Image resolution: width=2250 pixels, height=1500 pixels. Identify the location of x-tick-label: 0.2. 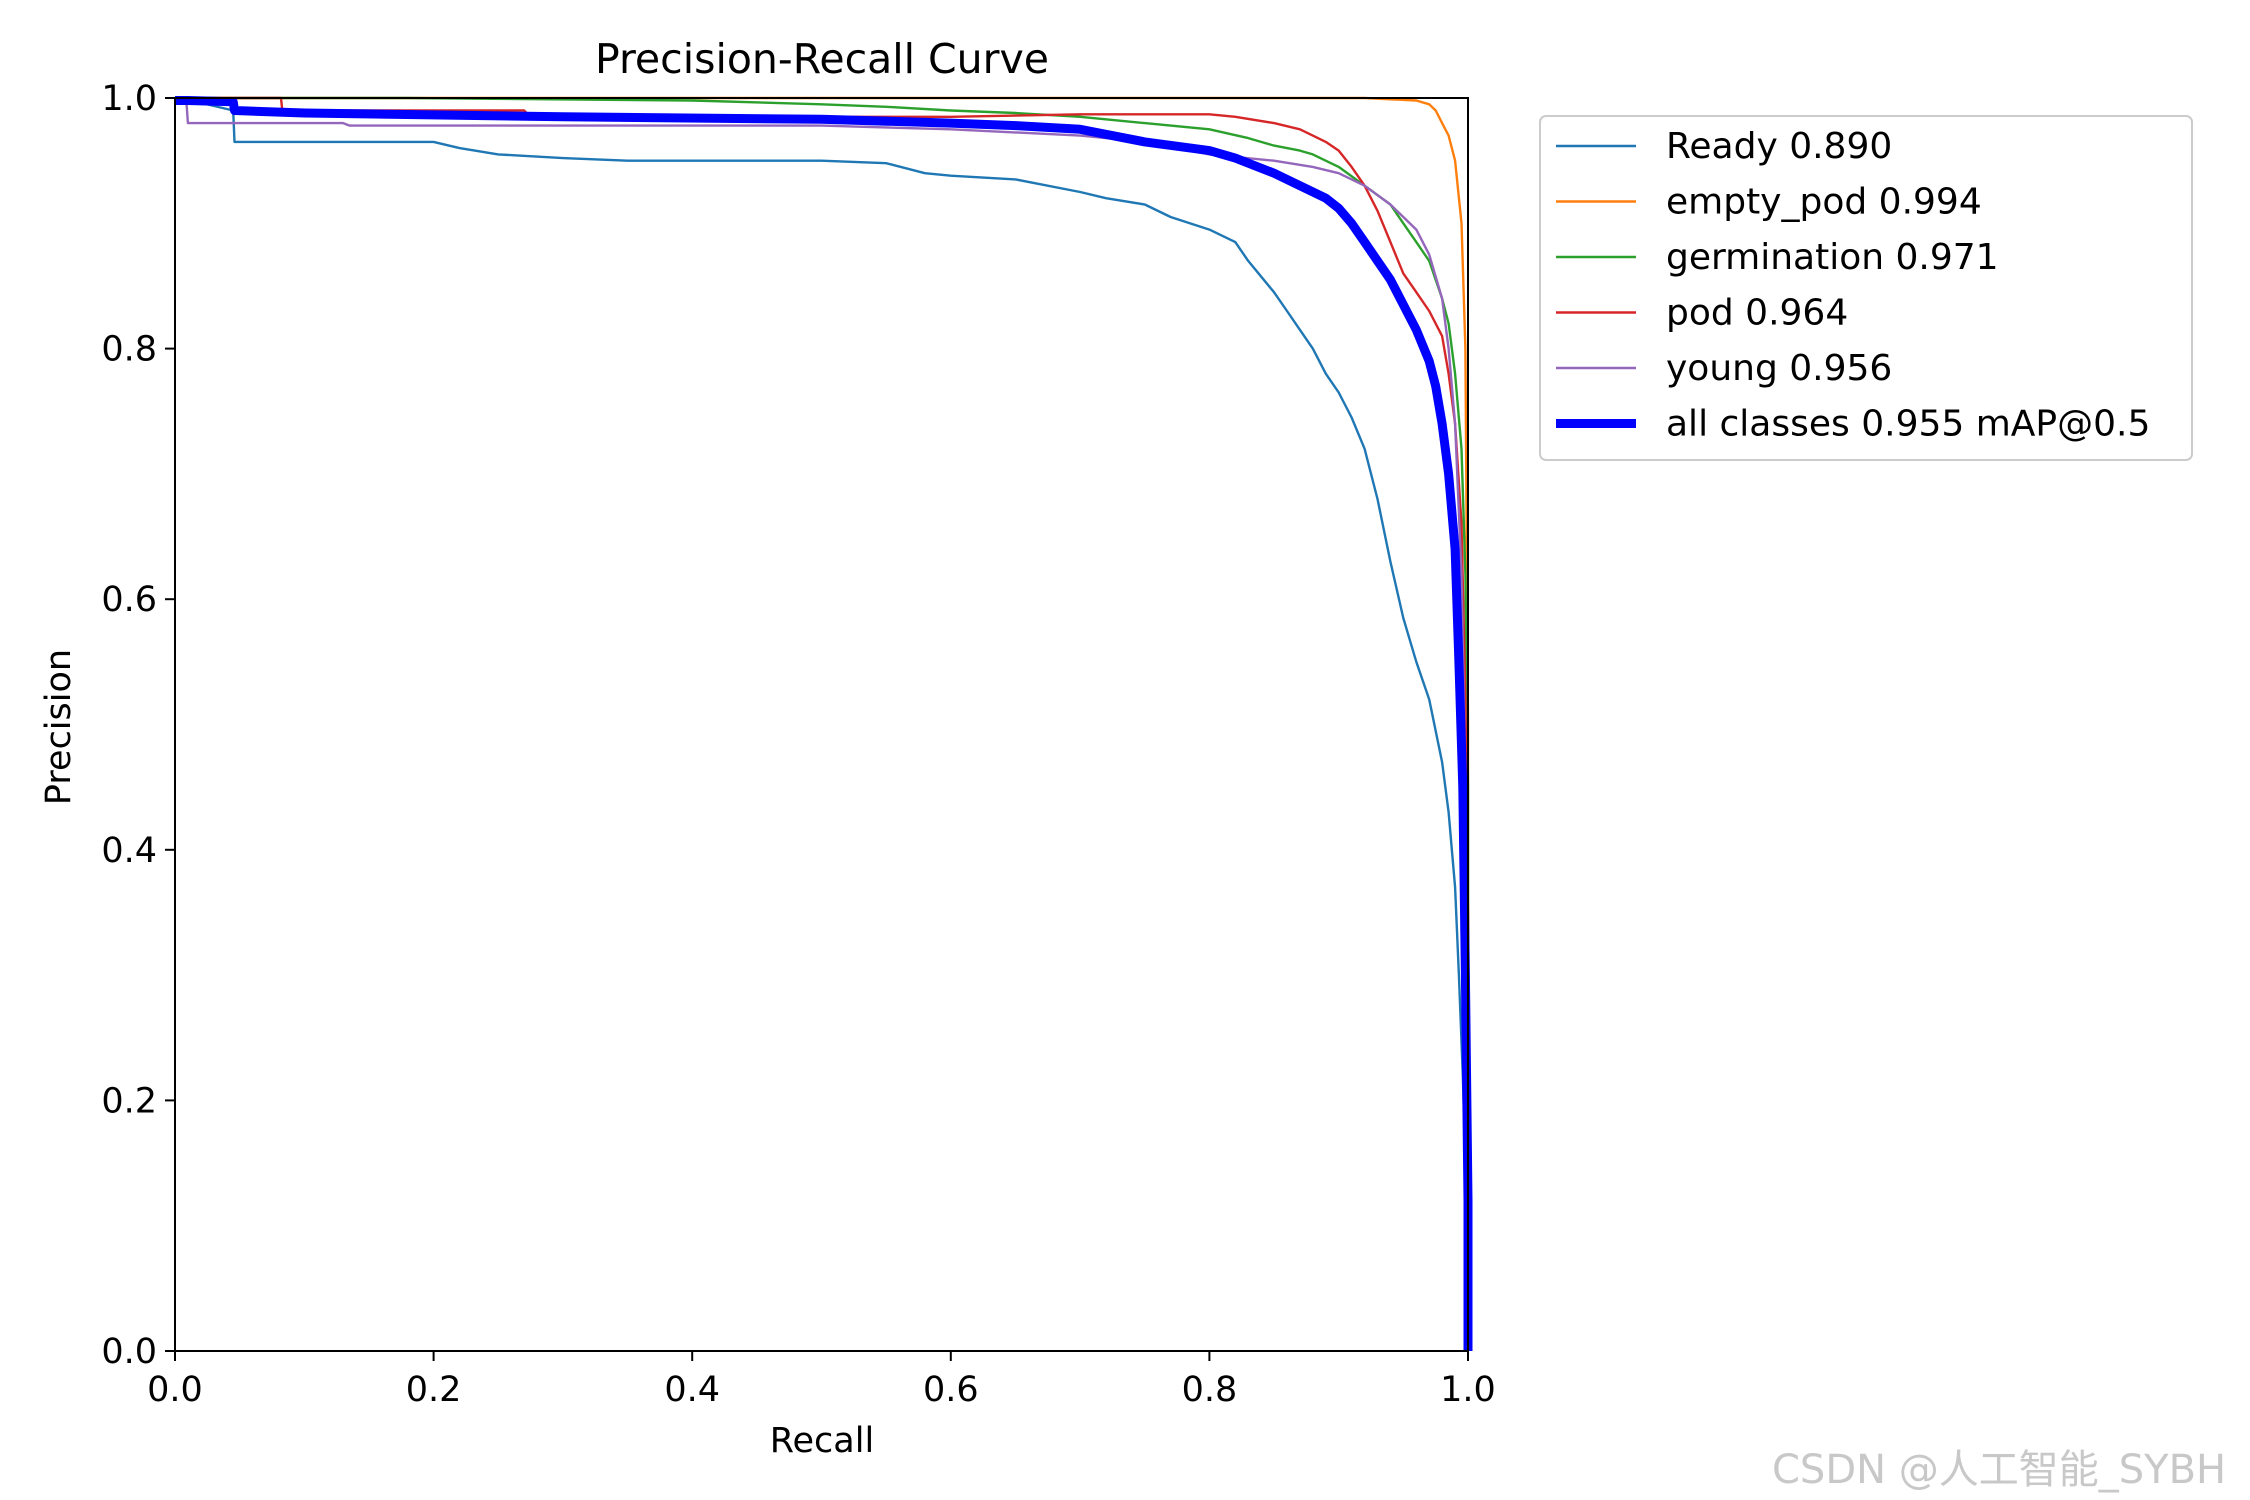
(434, 1390).